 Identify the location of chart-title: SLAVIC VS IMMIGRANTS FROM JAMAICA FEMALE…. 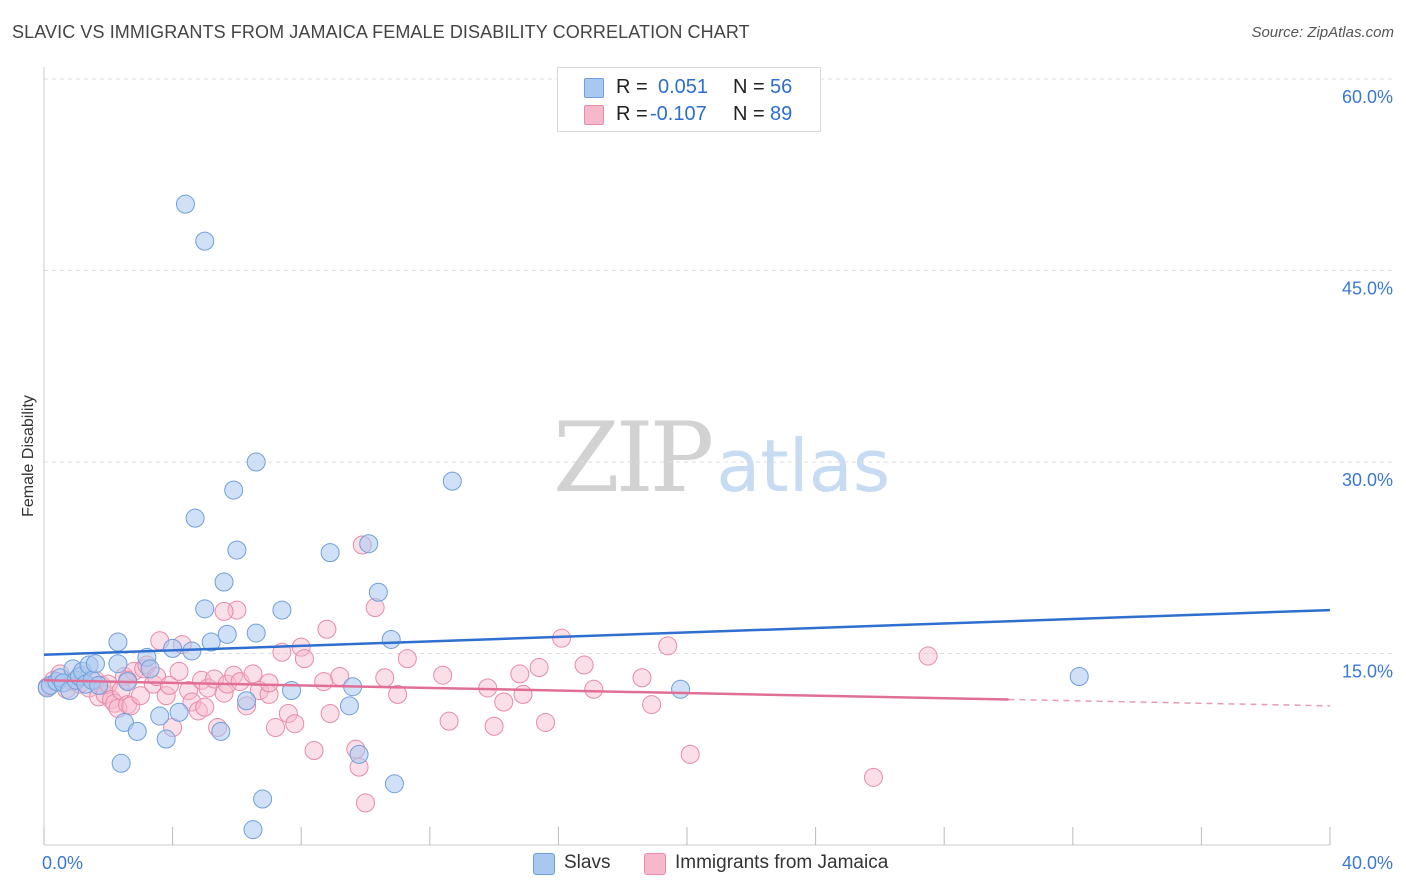
(381, 32).